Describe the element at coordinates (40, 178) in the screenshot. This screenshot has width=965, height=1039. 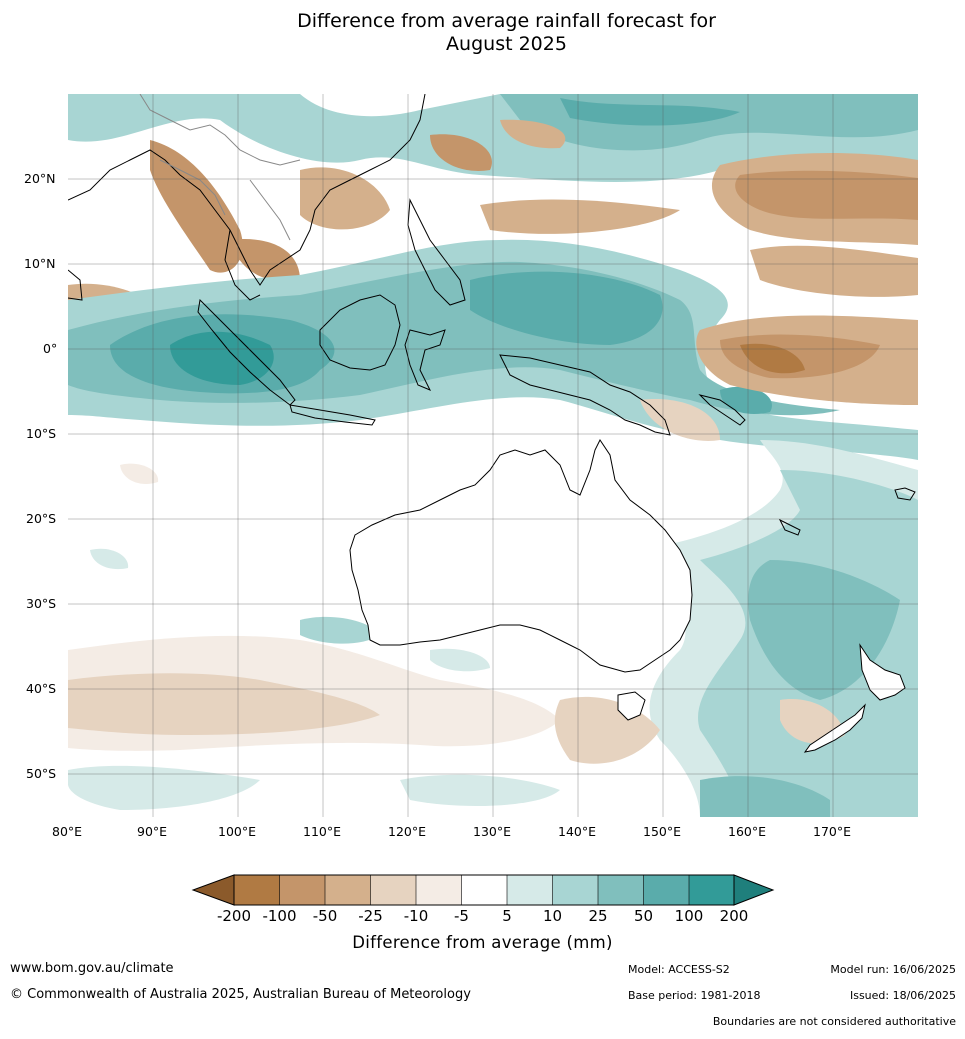
I see `lat-label: 20°N` at that location.